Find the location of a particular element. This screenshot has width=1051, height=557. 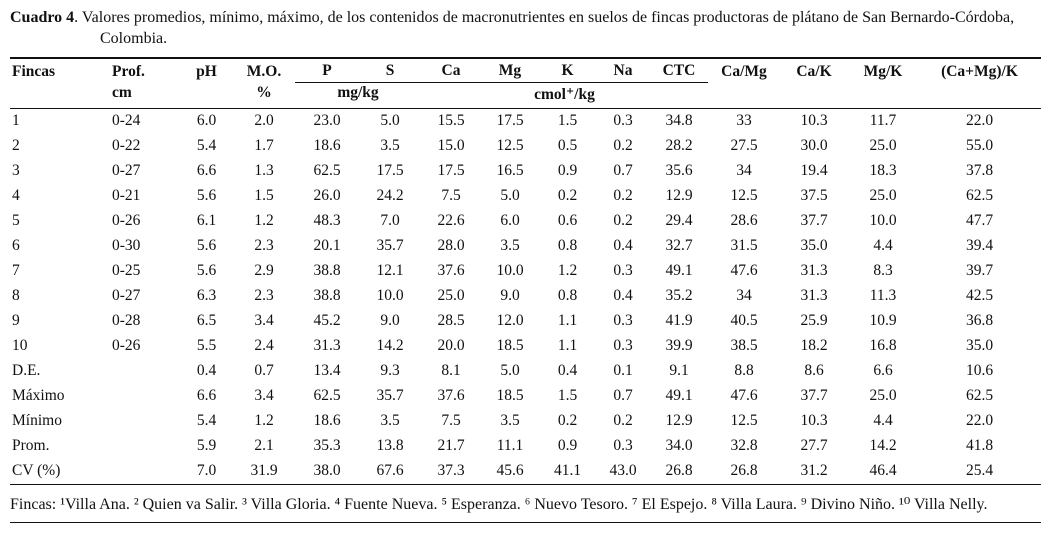

table-cell: 48.3 is located at coordinates (327, 221).